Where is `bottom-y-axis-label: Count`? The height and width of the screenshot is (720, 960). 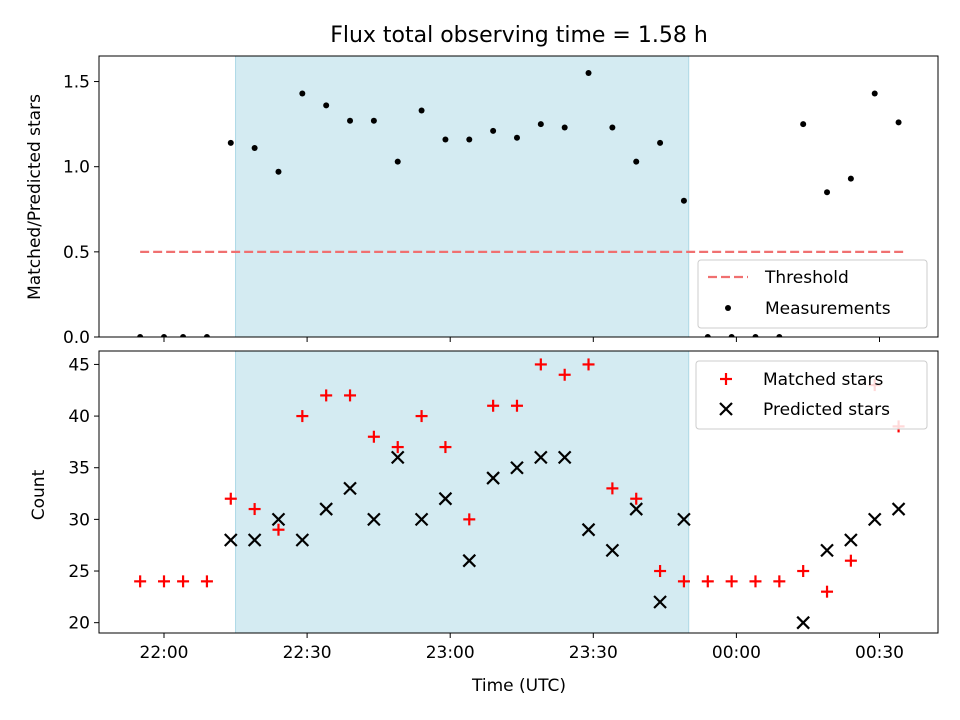
bottom-y-axis-label: Count is located at coordinates (39, 494).